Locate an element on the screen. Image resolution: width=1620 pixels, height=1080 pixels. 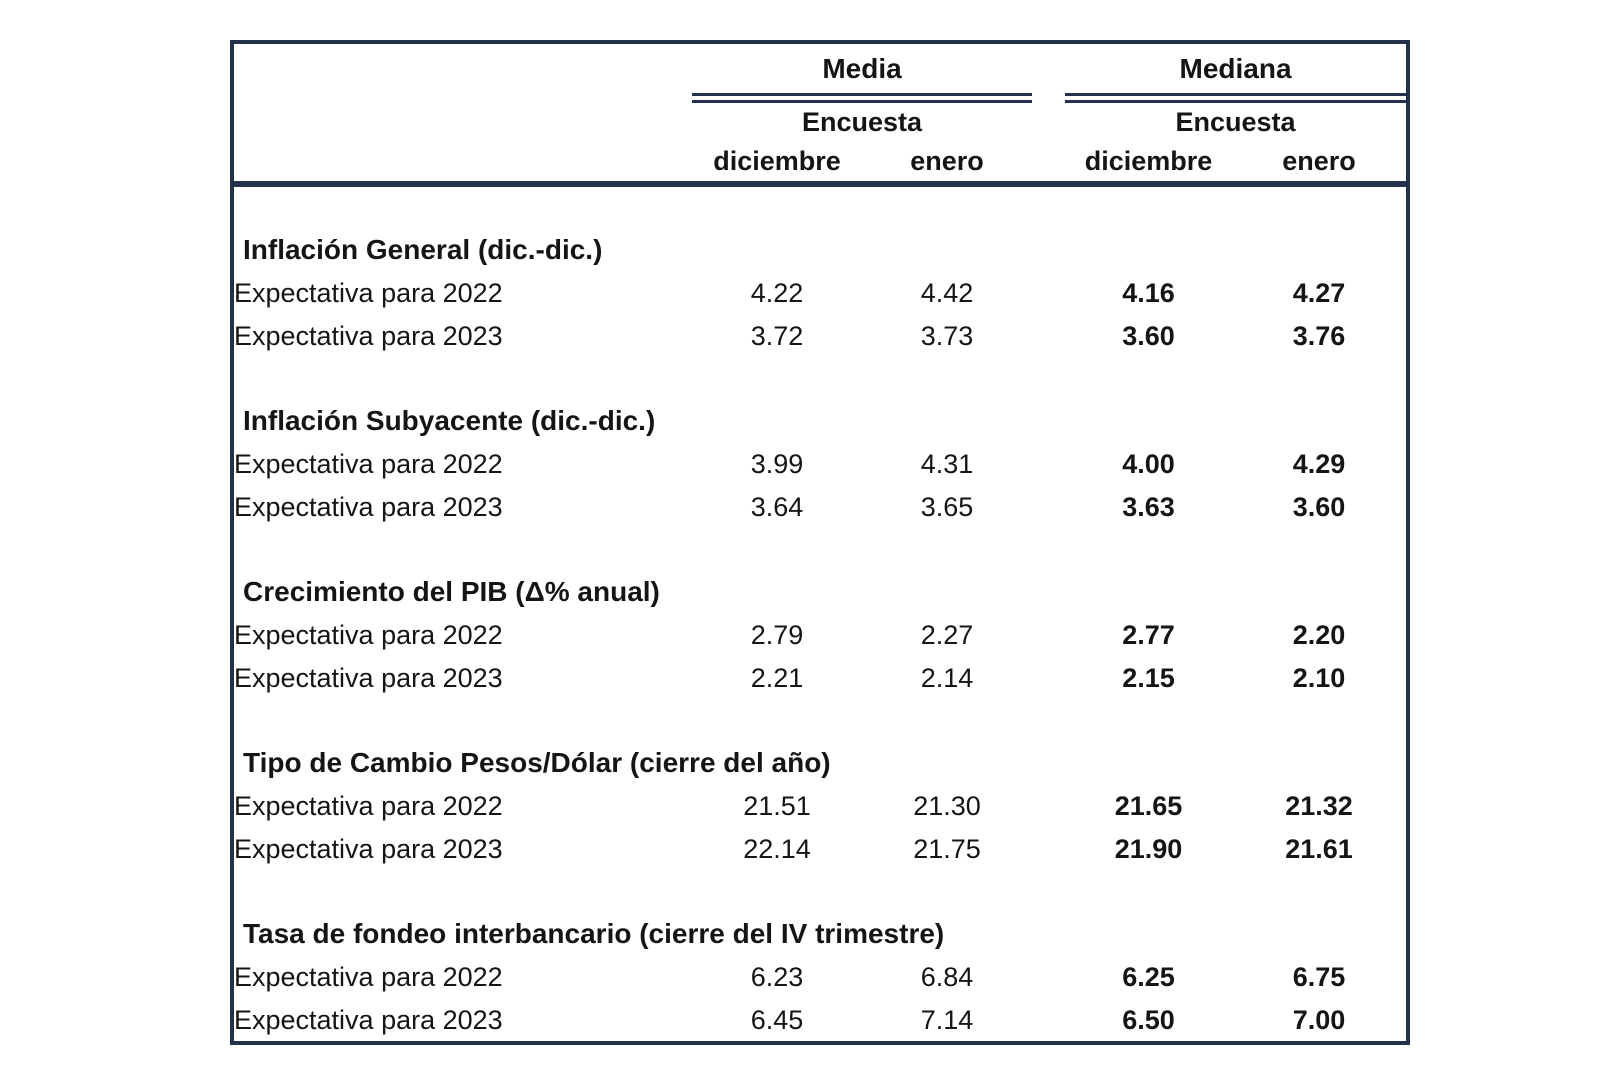
cell-mediana-enero: 4.27 is located at coordinates (1319, 293).